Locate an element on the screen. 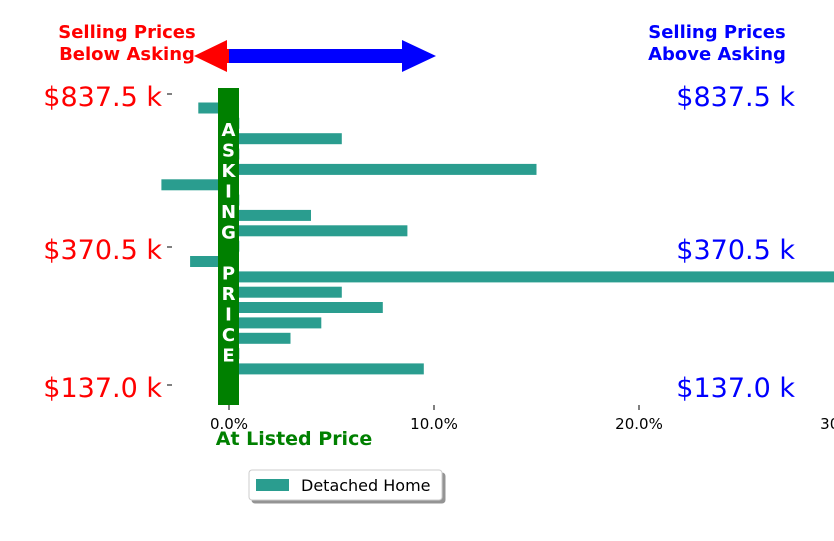 The height and width of the screenshot is (541, 834). above-asking-label-line1: Selling Prices is located at coordinates (716, 32).